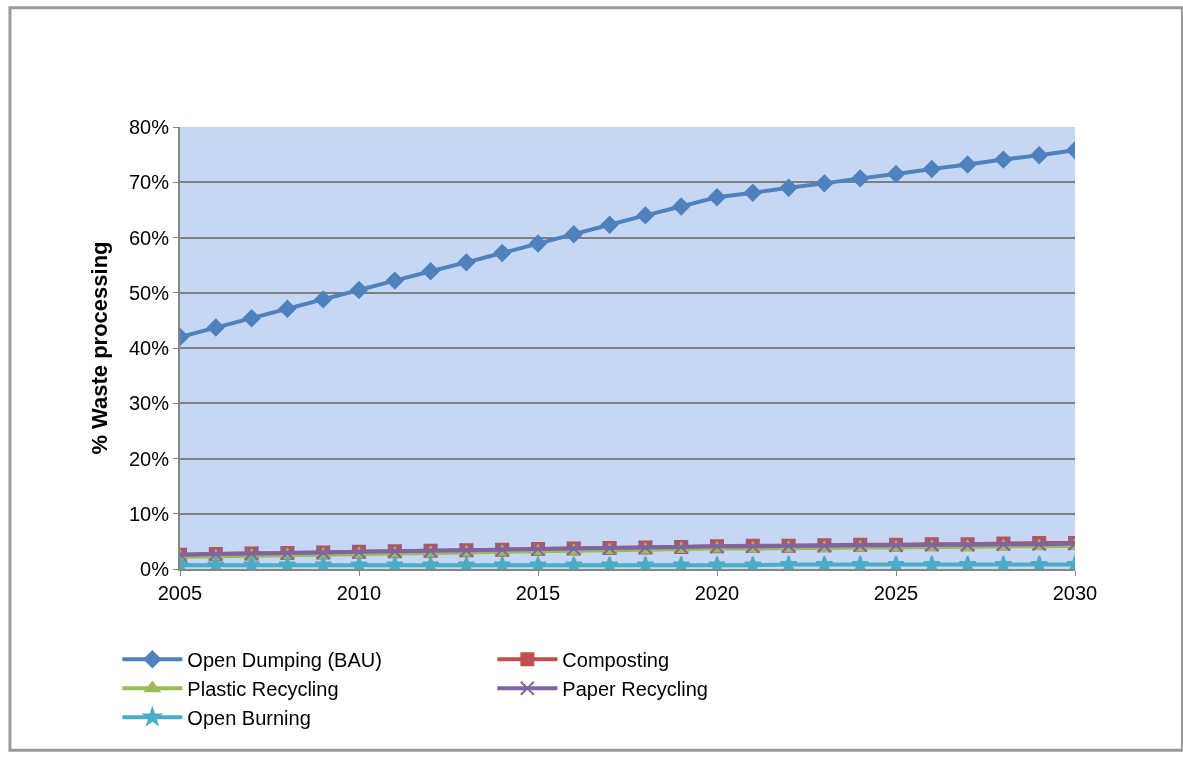 This screenshot has height=758, width=1183. I want to click on legend-label: Open Burning, so click(249, 718).